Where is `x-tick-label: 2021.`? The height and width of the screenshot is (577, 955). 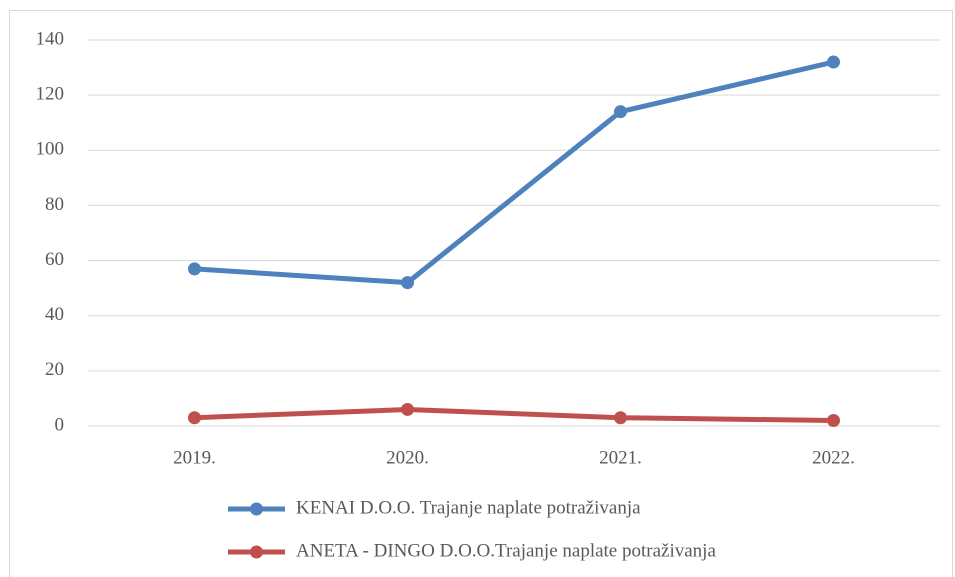
x-tick-label: 2021. is located at coordinates (620, 457).